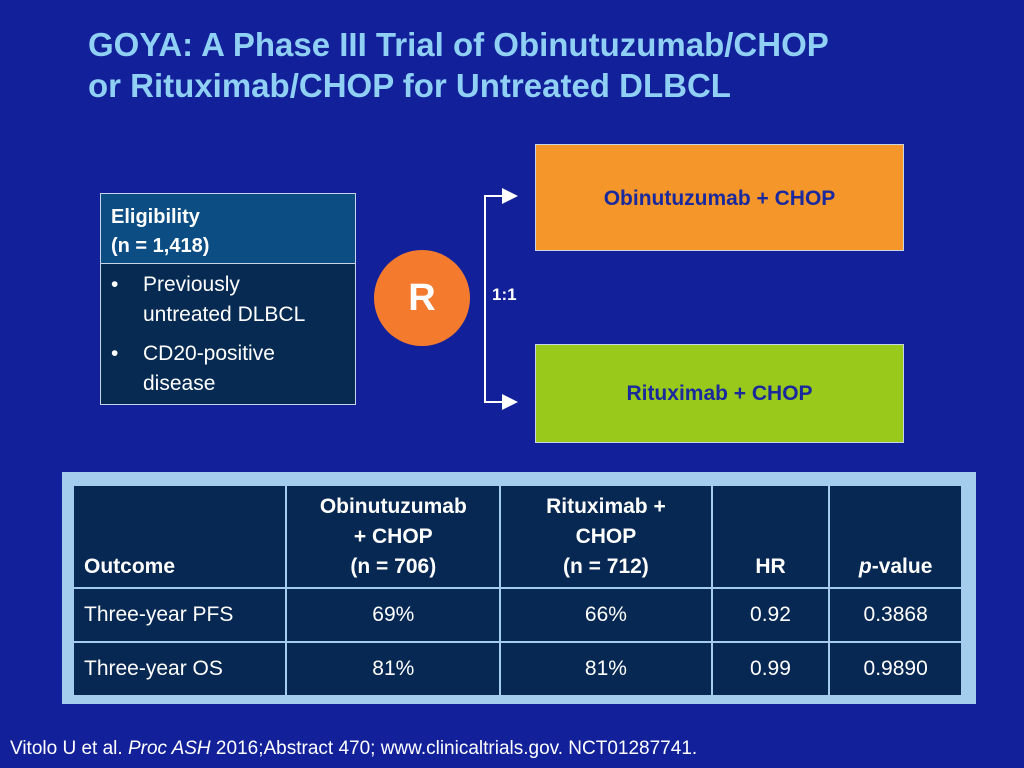 The image size is (1024, 768). Describe the element at coordinates (606, 506) in the screenshot. I see `header-text: Rituximab +` at that location.